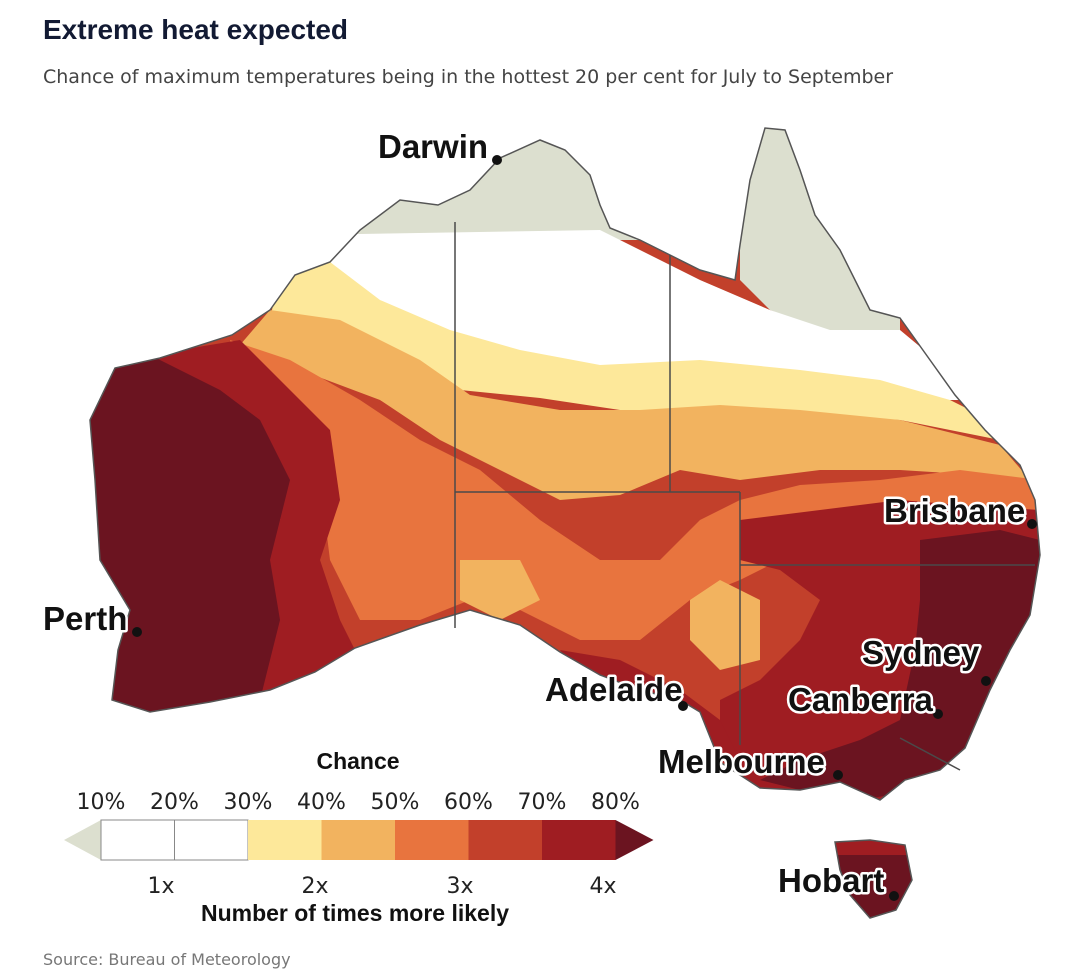  Describe the element at coordinates (838, 775) in the screenshot. I see `melbourne-marker` at that location.